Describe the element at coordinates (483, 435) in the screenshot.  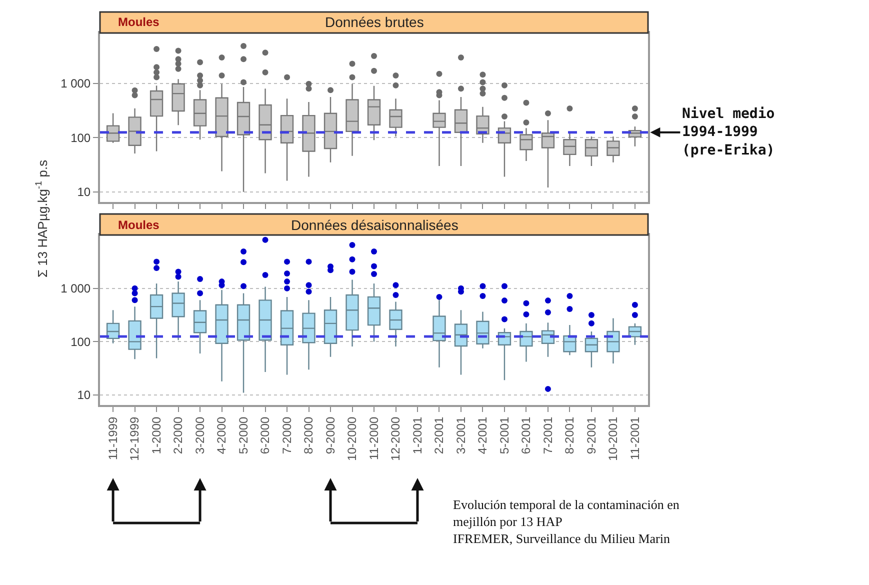
I see `x-tick-label: 4-2001` at that location.